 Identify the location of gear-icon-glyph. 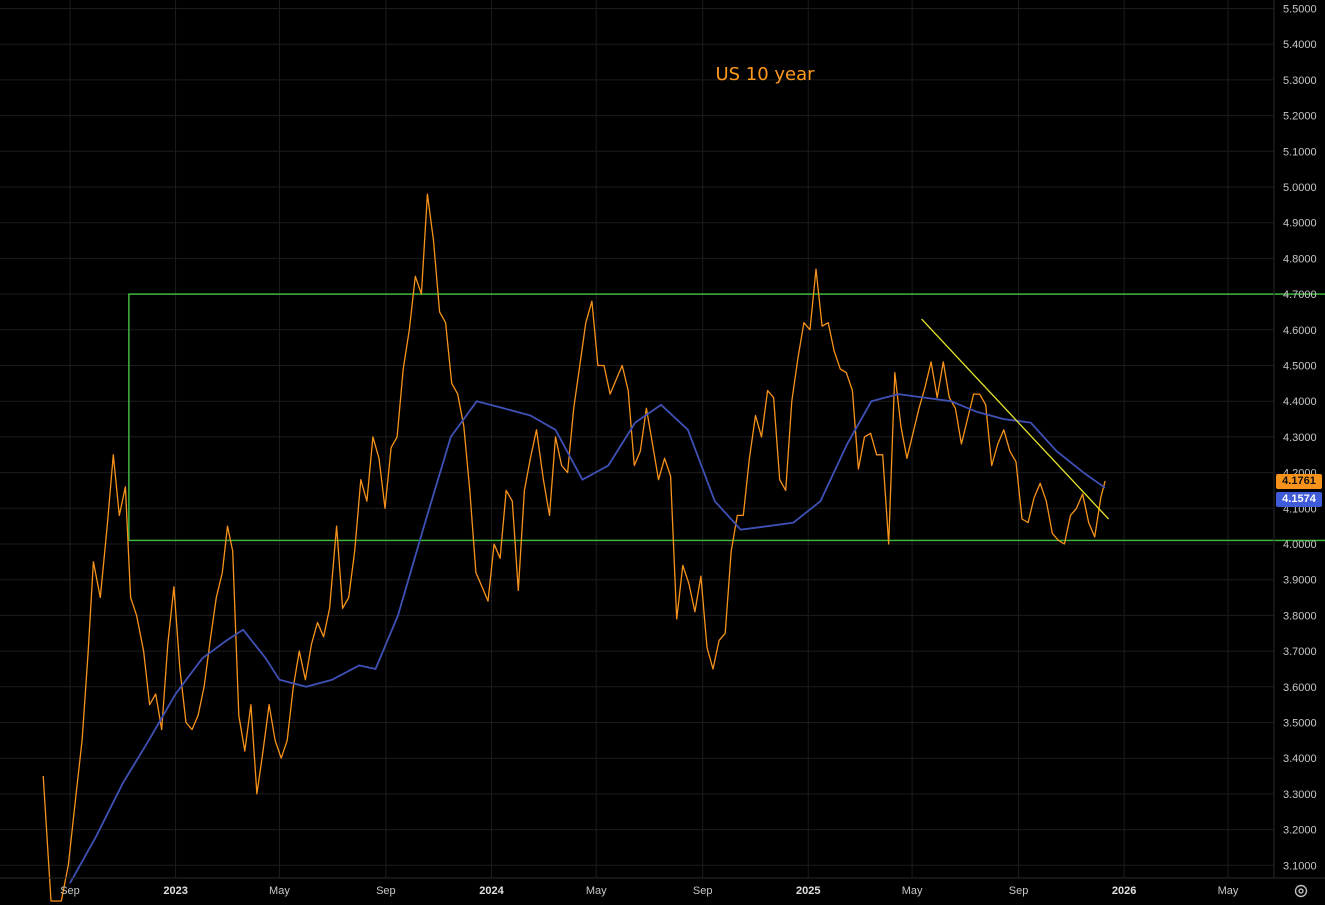
(1301, 891).